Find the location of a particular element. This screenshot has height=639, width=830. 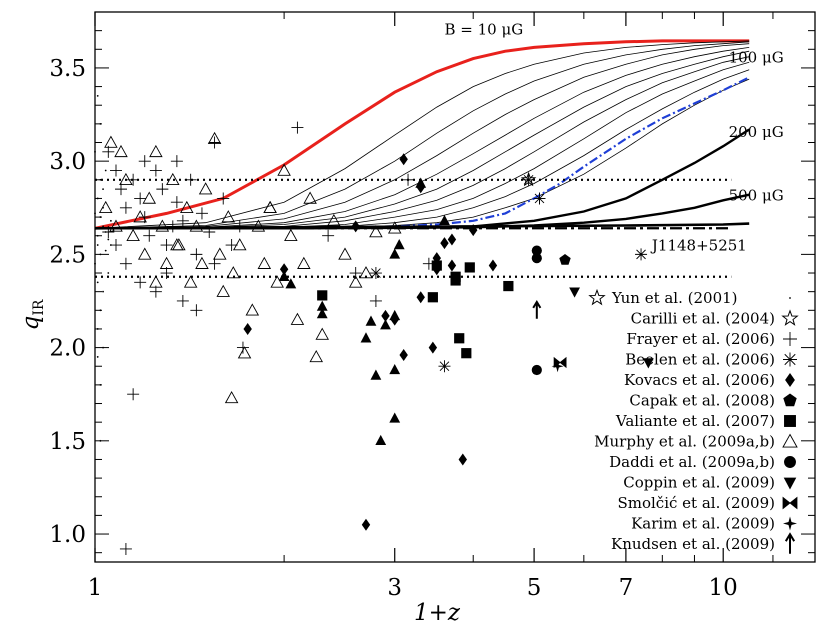

x-tick-label-1: 3 is located at coordinates (394, 588).